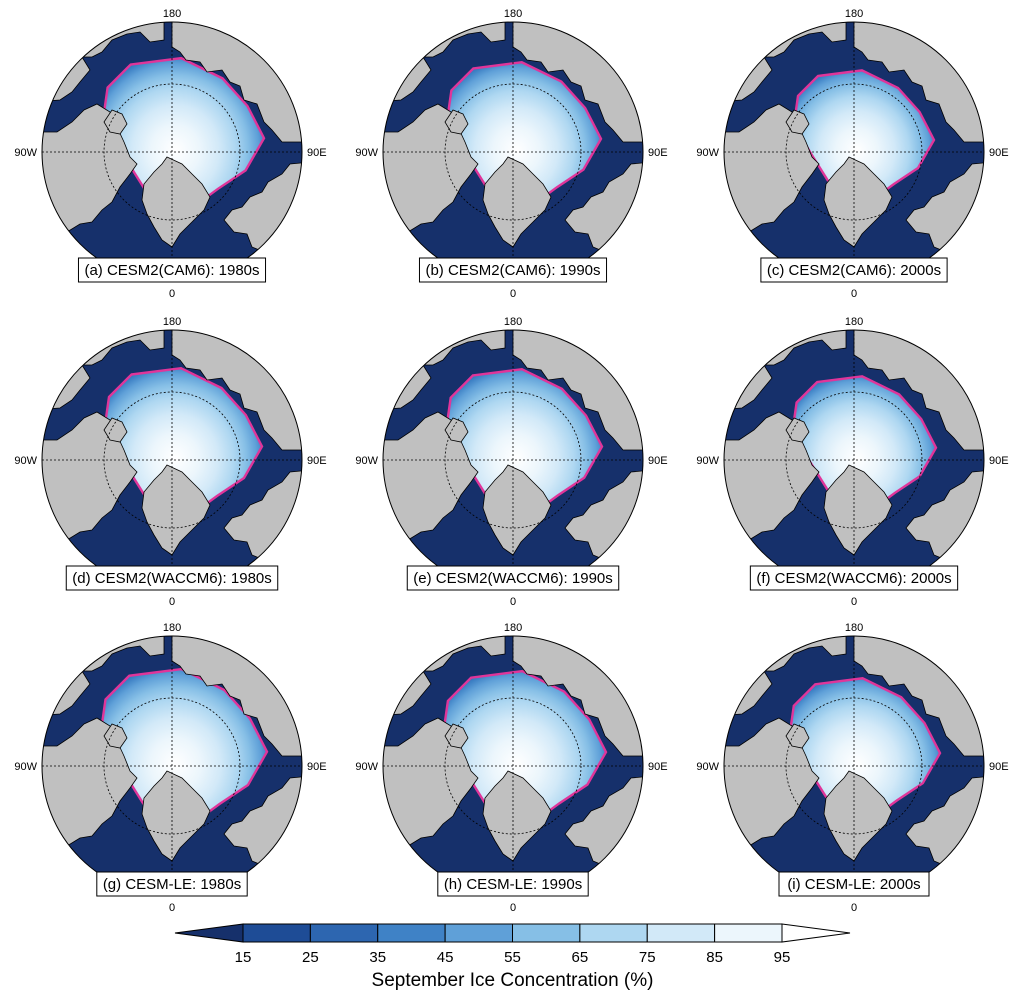 The width and height of the screenshot is (1024, 993). Describe the element at coordinates (243, 957) in the screenshot. I see `colorbar-tick-label: 15` at that location.